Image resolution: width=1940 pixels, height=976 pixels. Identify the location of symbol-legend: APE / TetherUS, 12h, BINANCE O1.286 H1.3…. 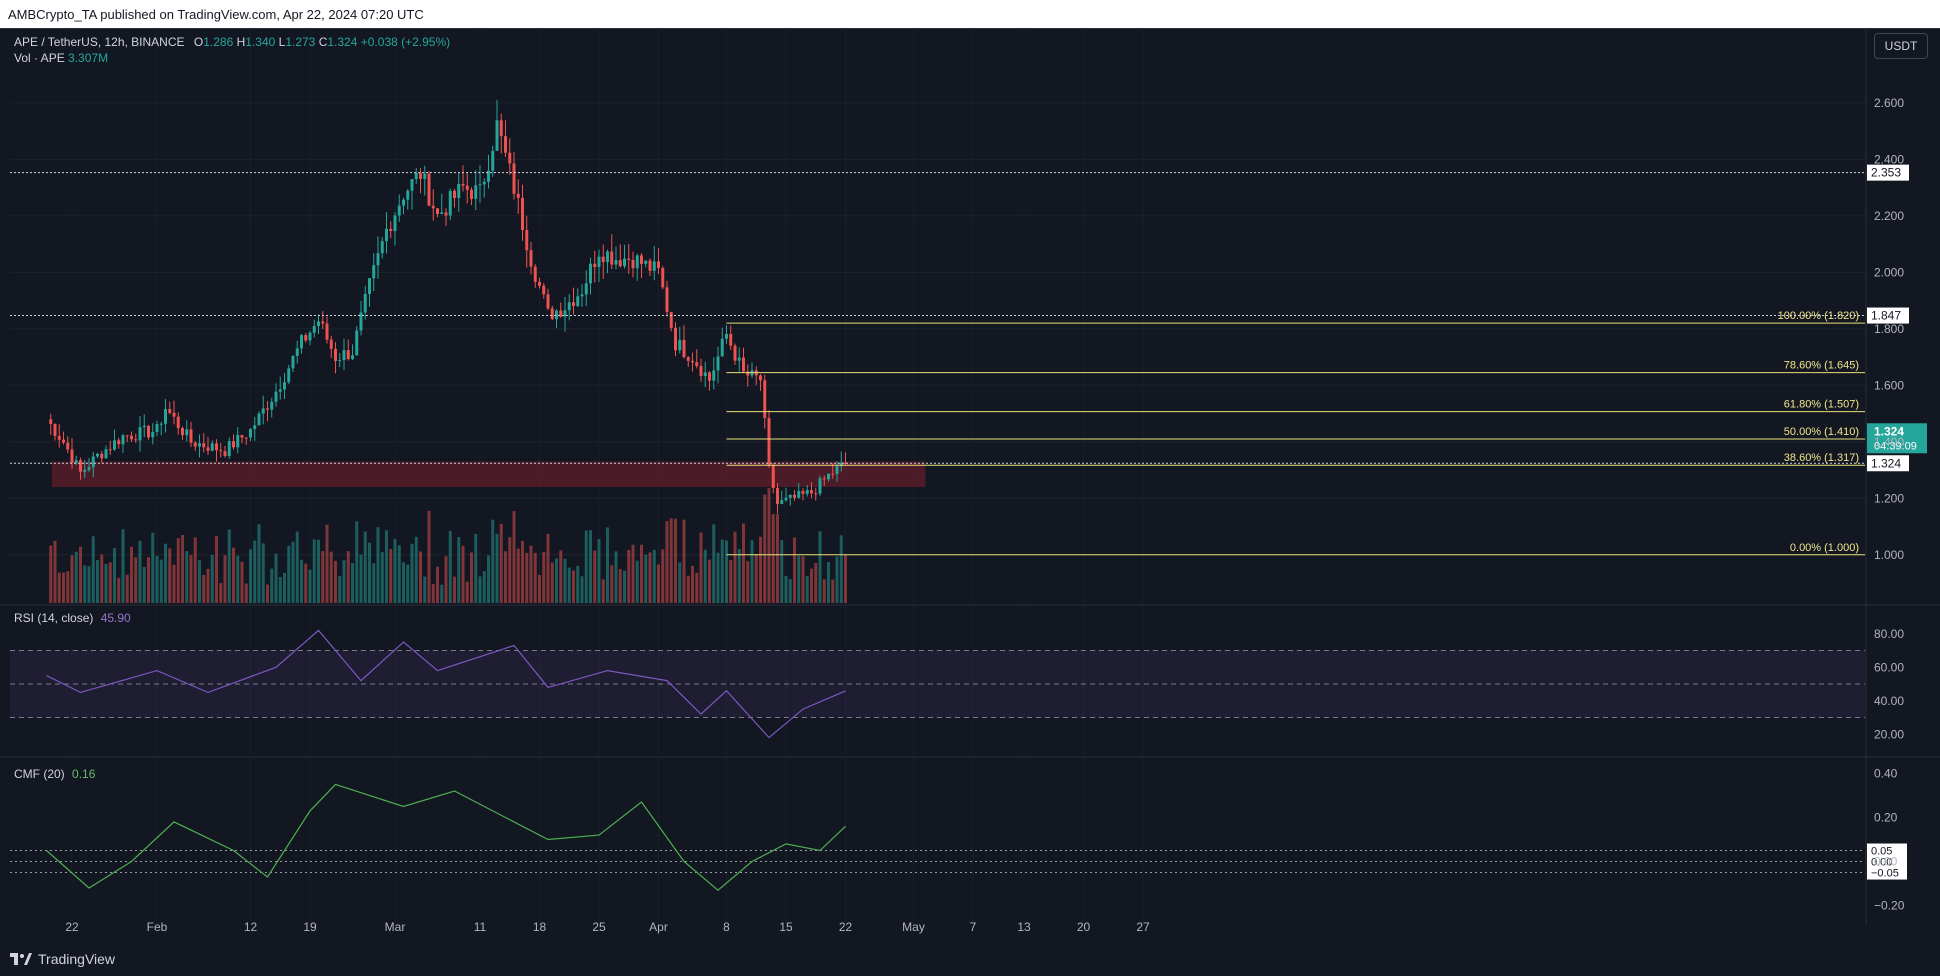
(232, 42).